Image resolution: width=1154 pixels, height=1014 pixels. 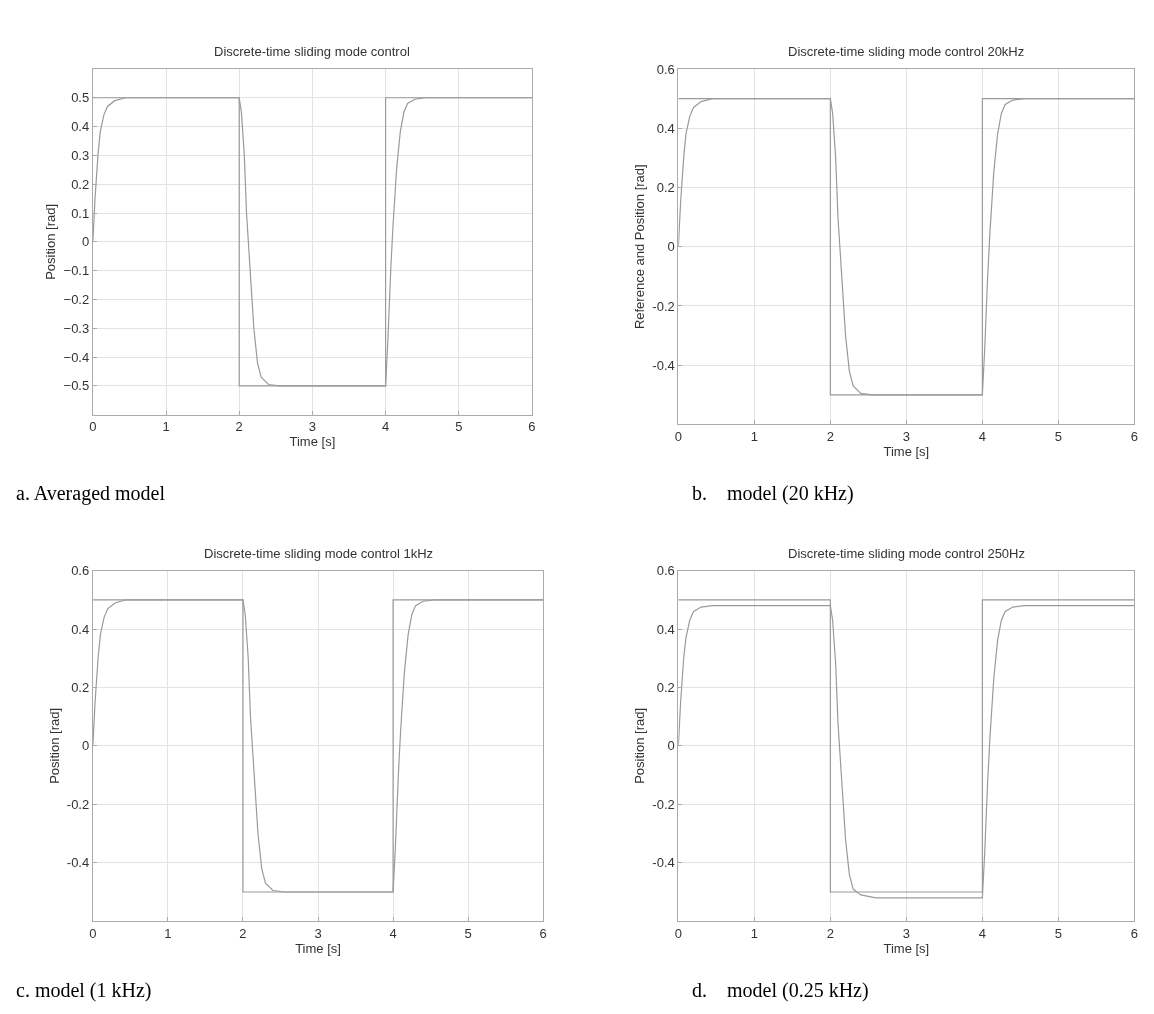 I want to click on text: b. model (20 kHz), so click(x=773, y=493).